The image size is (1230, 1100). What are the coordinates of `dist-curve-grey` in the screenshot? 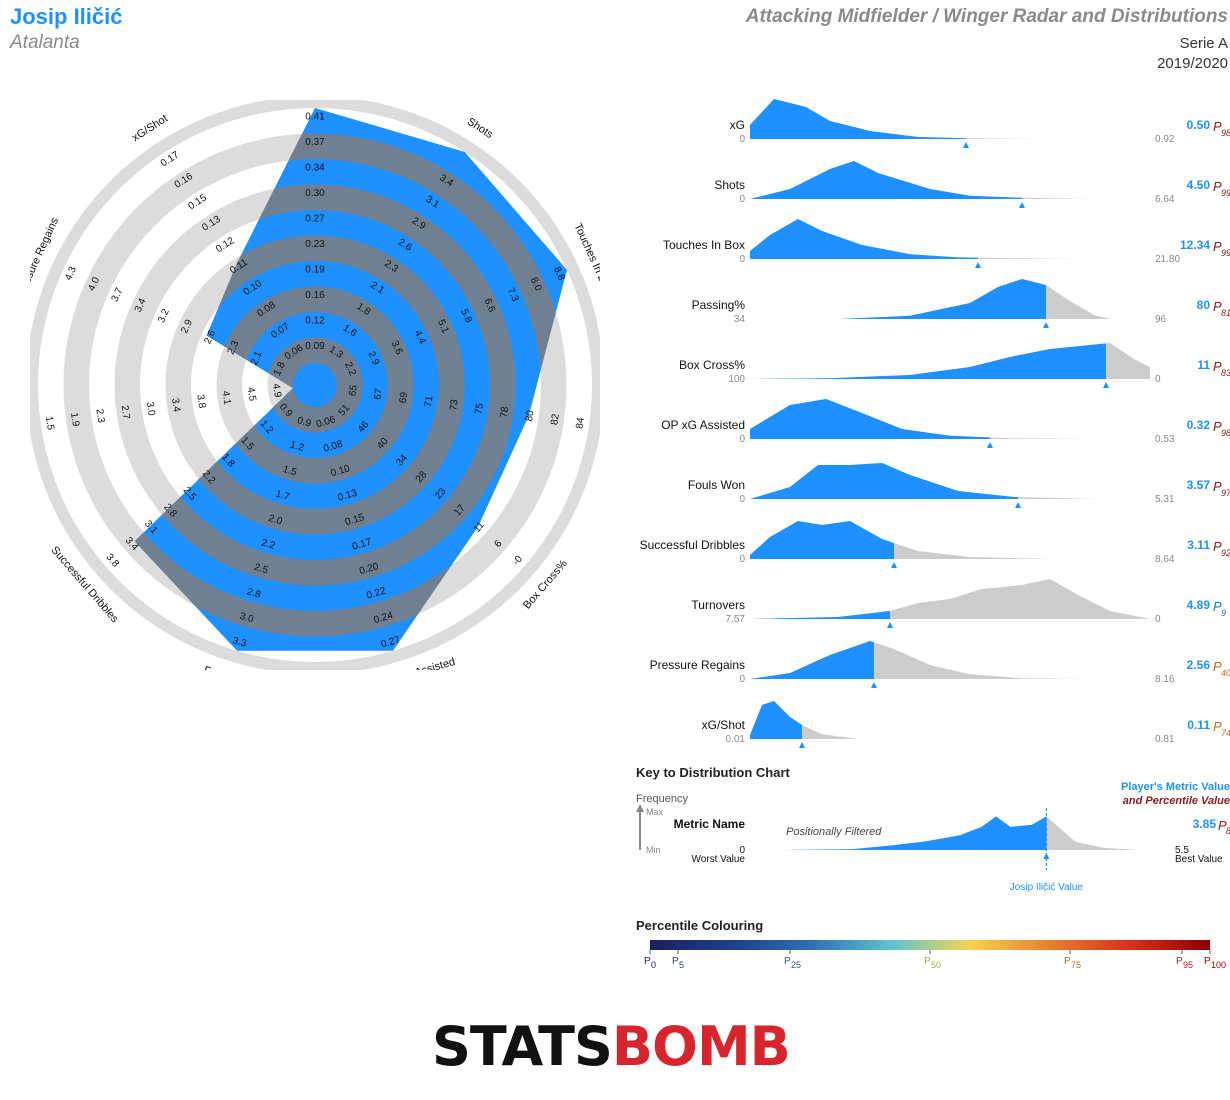 It's located at (950, 599).